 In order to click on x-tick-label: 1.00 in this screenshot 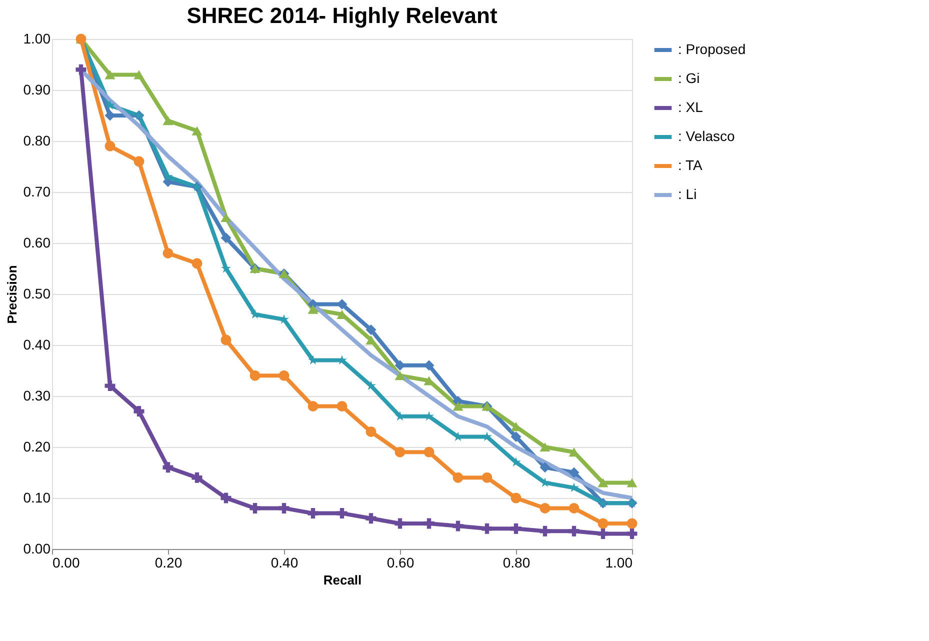, I will do `click(619, 562)`.